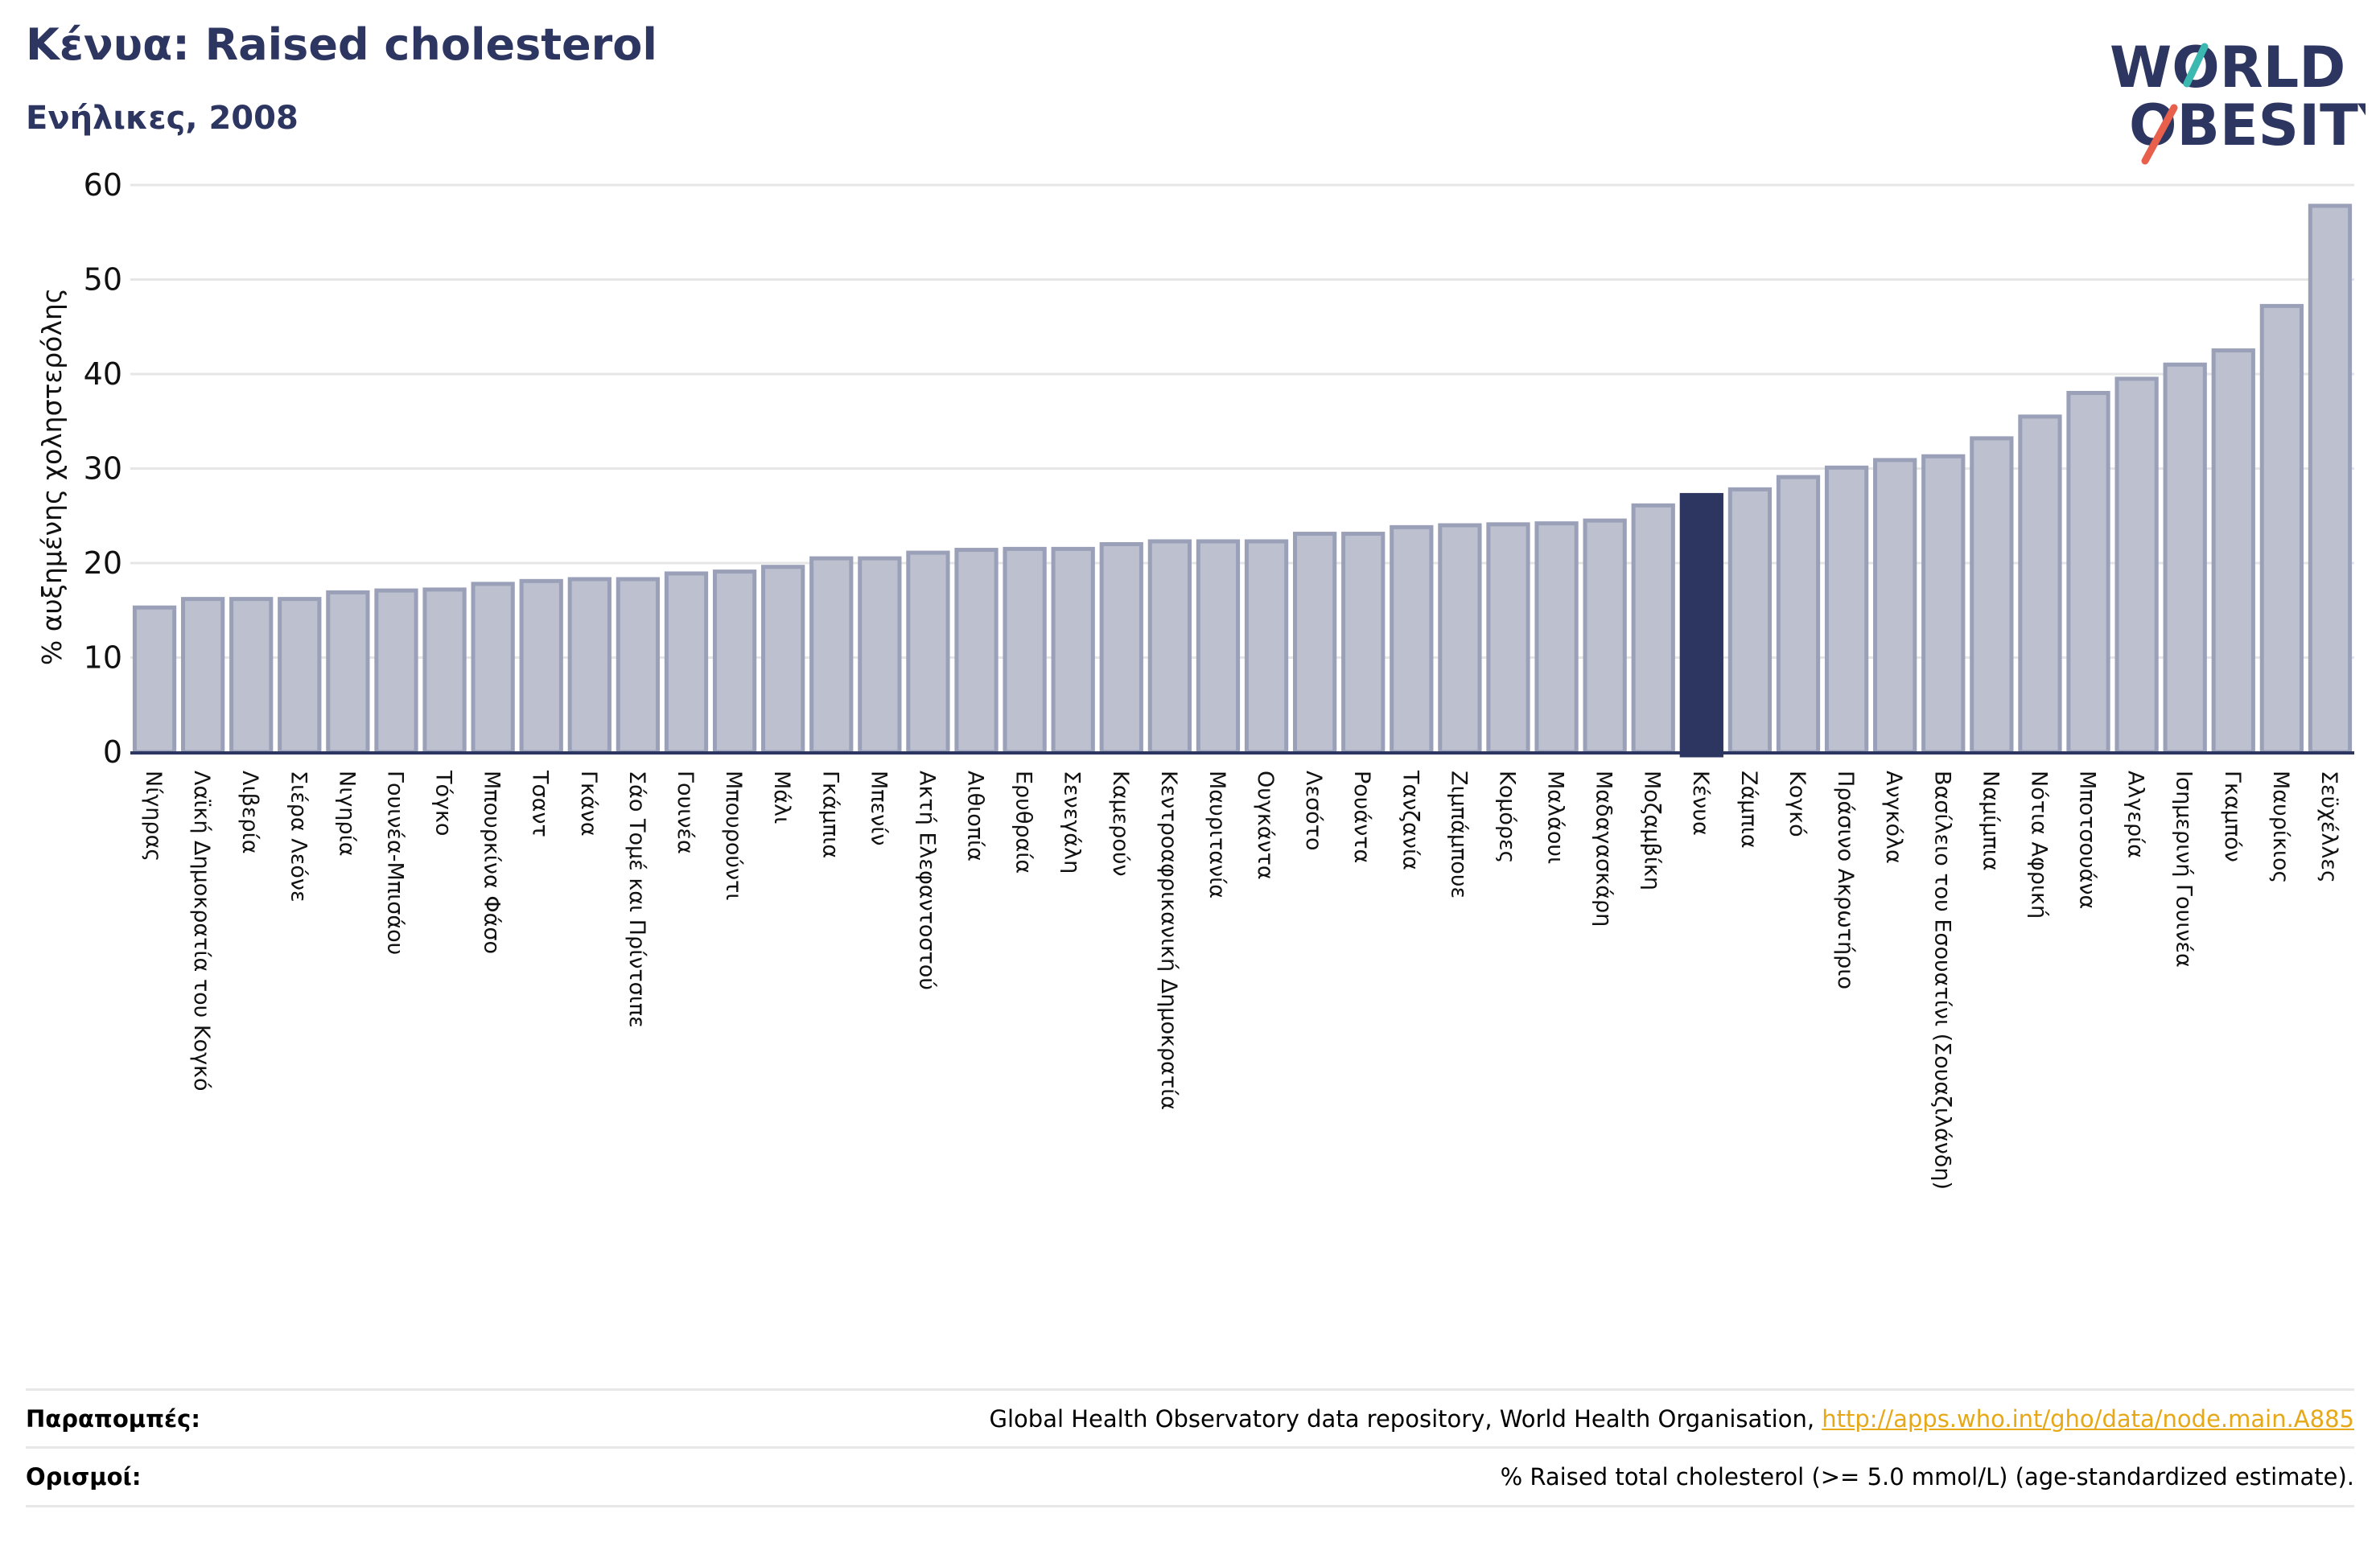 The width and height of the screenshot is (2380, 1542). Describe the element at coordinates (927, 880) in the screenshot. I see `x-tick-label: Ακτή Ελεφαντοστού` at that location.